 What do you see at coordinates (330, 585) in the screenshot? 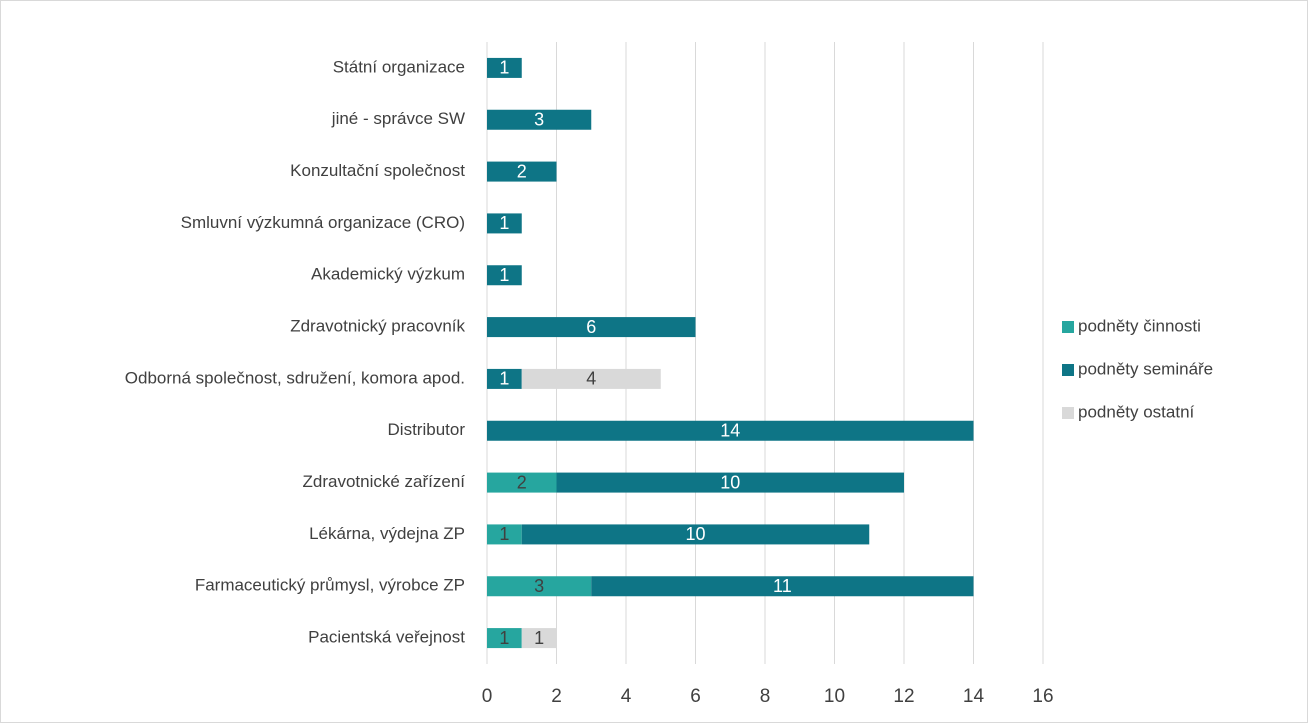
I see `y-tick-label: Farmaceutický průmysl, výrobce ZP` at bounding box center [330, 585].